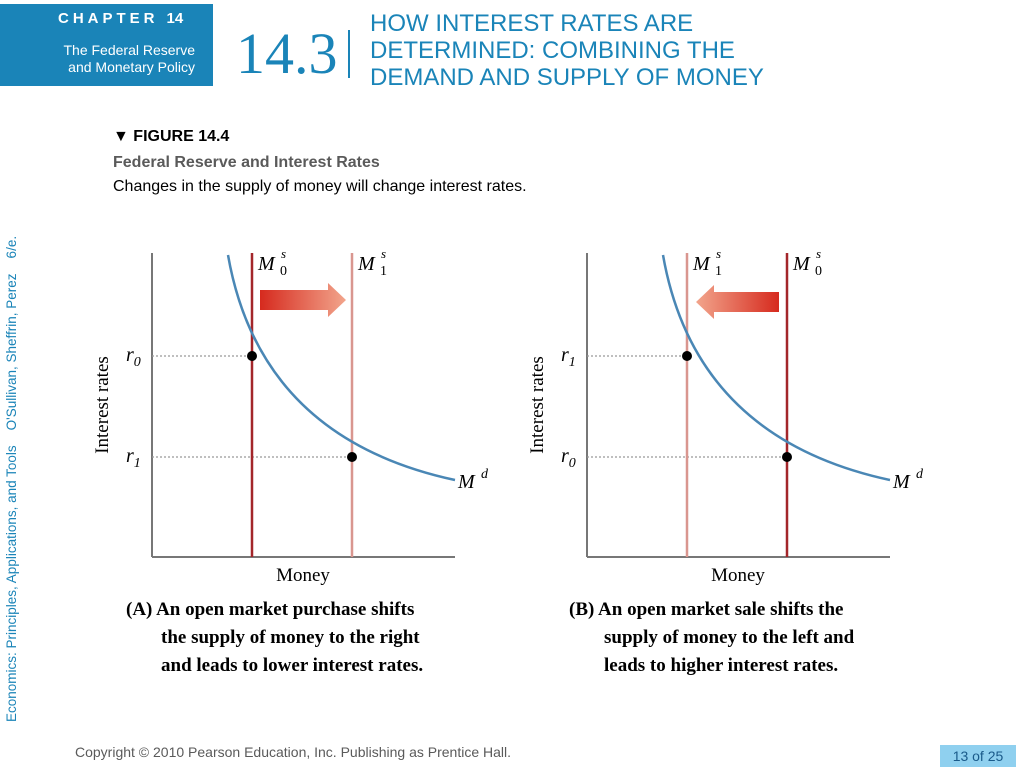  I want to click on section-title-line1: HOW INTEREST RATES ARE, so click(532, 23).